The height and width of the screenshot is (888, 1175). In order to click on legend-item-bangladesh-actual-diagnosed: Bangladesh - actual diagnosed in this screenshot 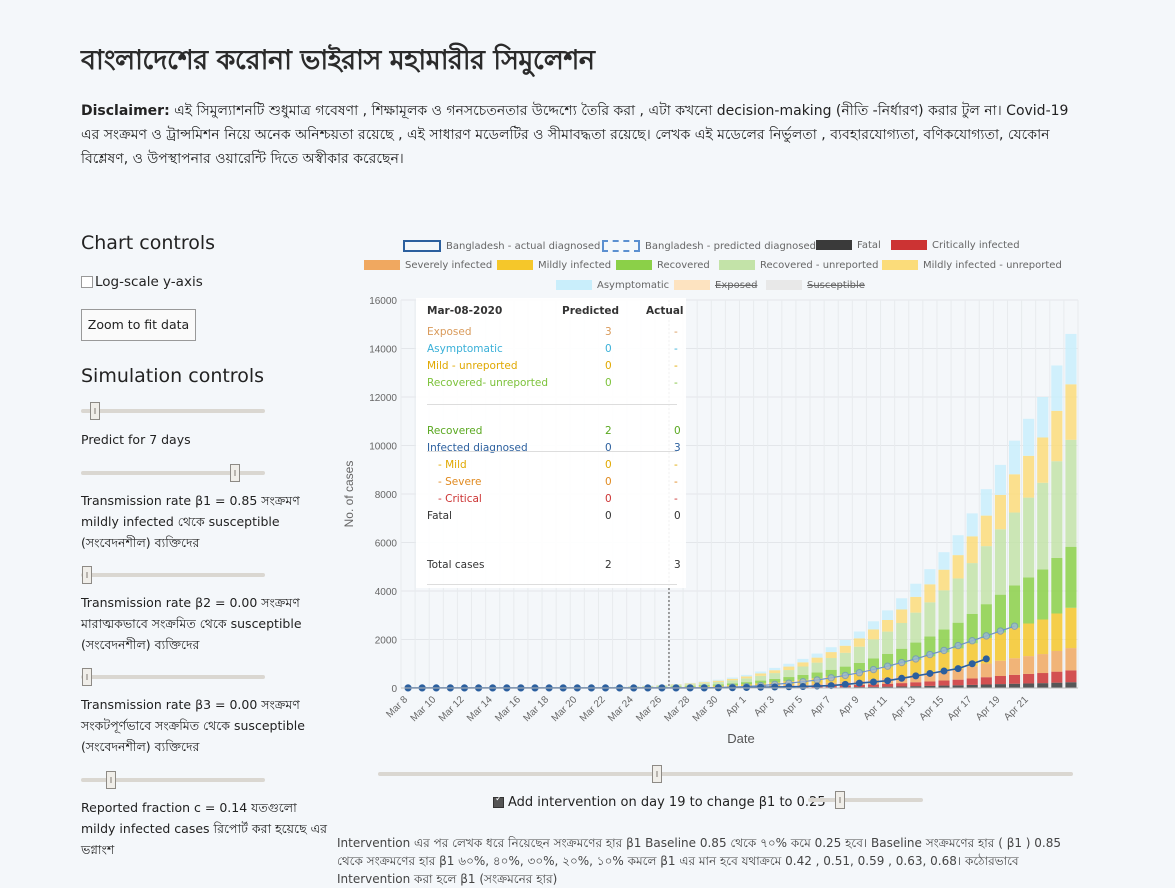, I will do `click(501, 246)`.